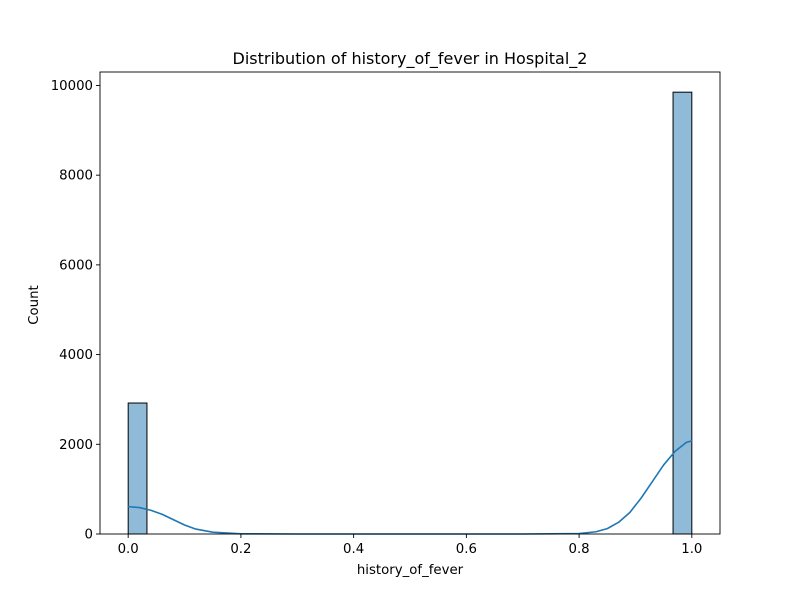 The height and width of the screenshot is (604, 800). Describe the element at coordinates (240, 549) in the screenshot. I see `x-tick-label-1: 0.2` at that location.